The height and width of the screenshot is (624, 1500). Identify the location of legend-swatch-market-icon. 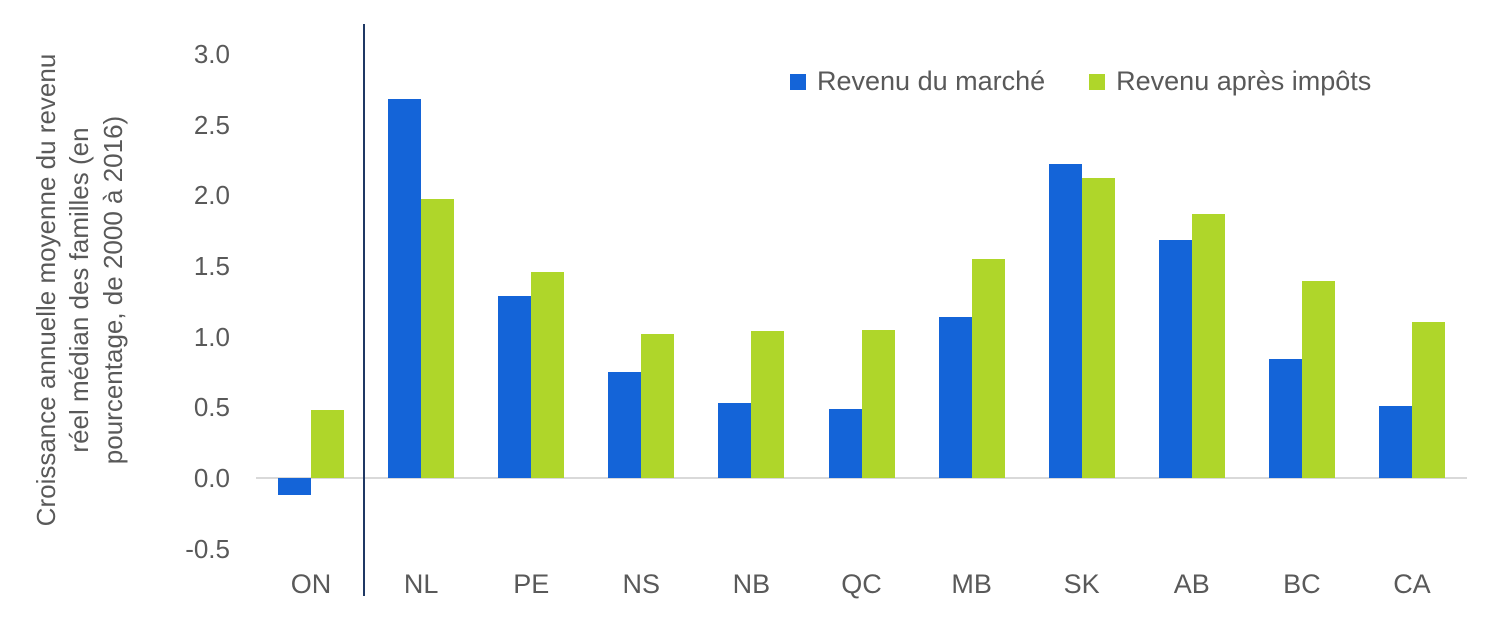
(798, 81).